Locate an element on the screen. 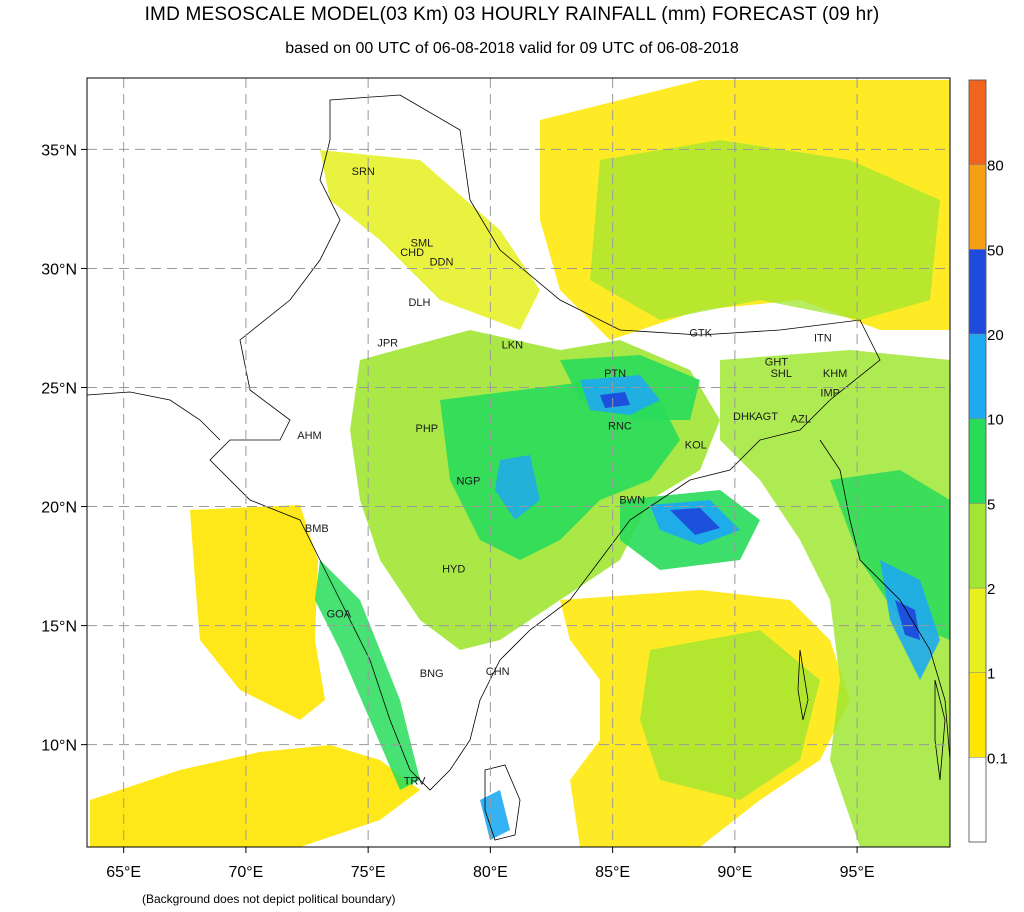 The width and height of the screenshot is (1024, 912). station-label-imp: IMP is located at coordinates (830, 393).